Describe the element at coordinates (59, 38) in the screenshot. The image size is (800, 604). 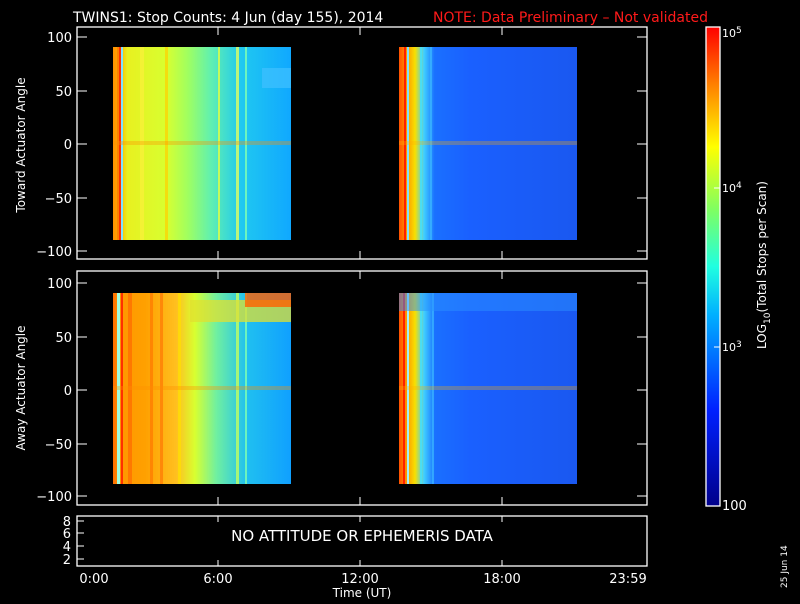
I see `upper-ytick-100: 100` at that location.